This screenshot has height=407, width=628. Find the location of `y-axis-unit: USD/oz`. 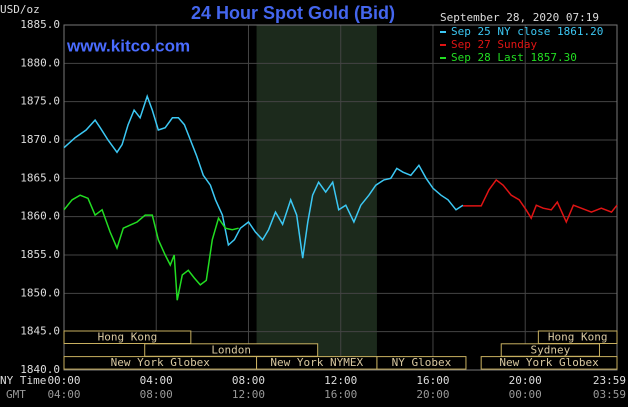

y-axis-unit: USD/oz is located at coordinates (20, 9).